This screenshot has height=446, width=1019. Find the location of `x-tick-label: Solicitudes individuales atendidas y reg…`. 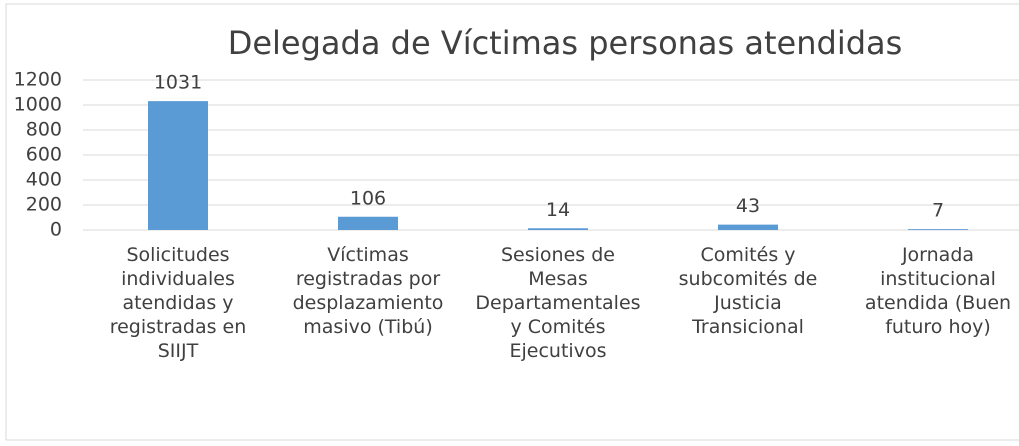

x-tick-label: Solicitudes individuales atendidas y reg… is located at coordinates (178, 303).